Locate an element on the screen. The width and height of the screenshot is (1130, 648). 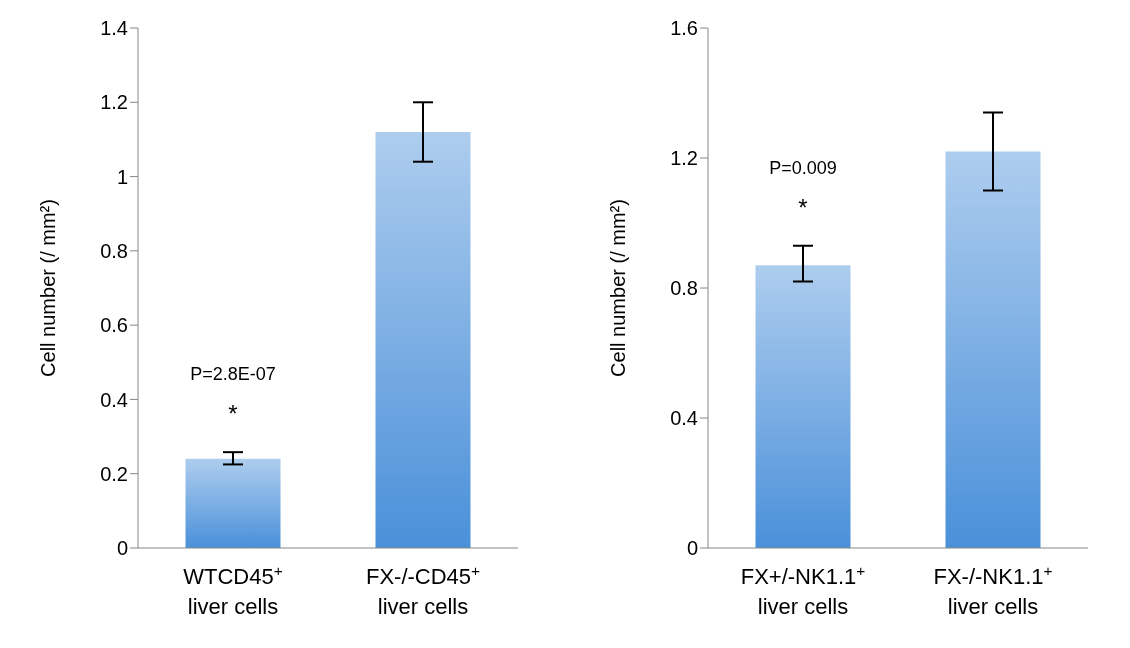
x-tick-label: FX-/-NK1.1$^{+}$ liver cells is located at coordinates (993, 590).